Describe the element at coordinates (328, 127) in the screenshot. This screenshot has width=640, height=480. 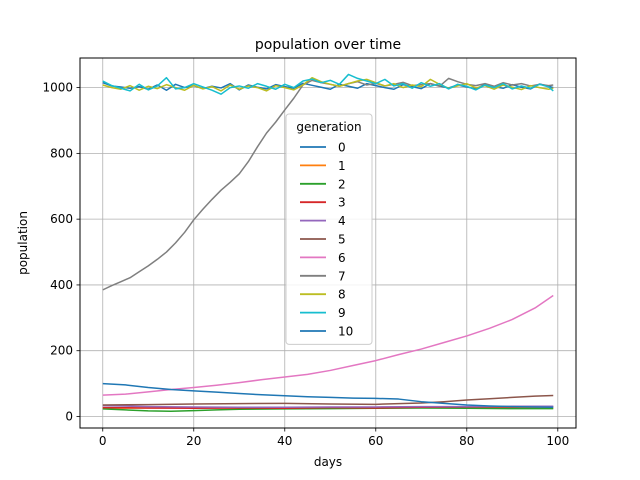
I see `legend-title: generation` at that location.